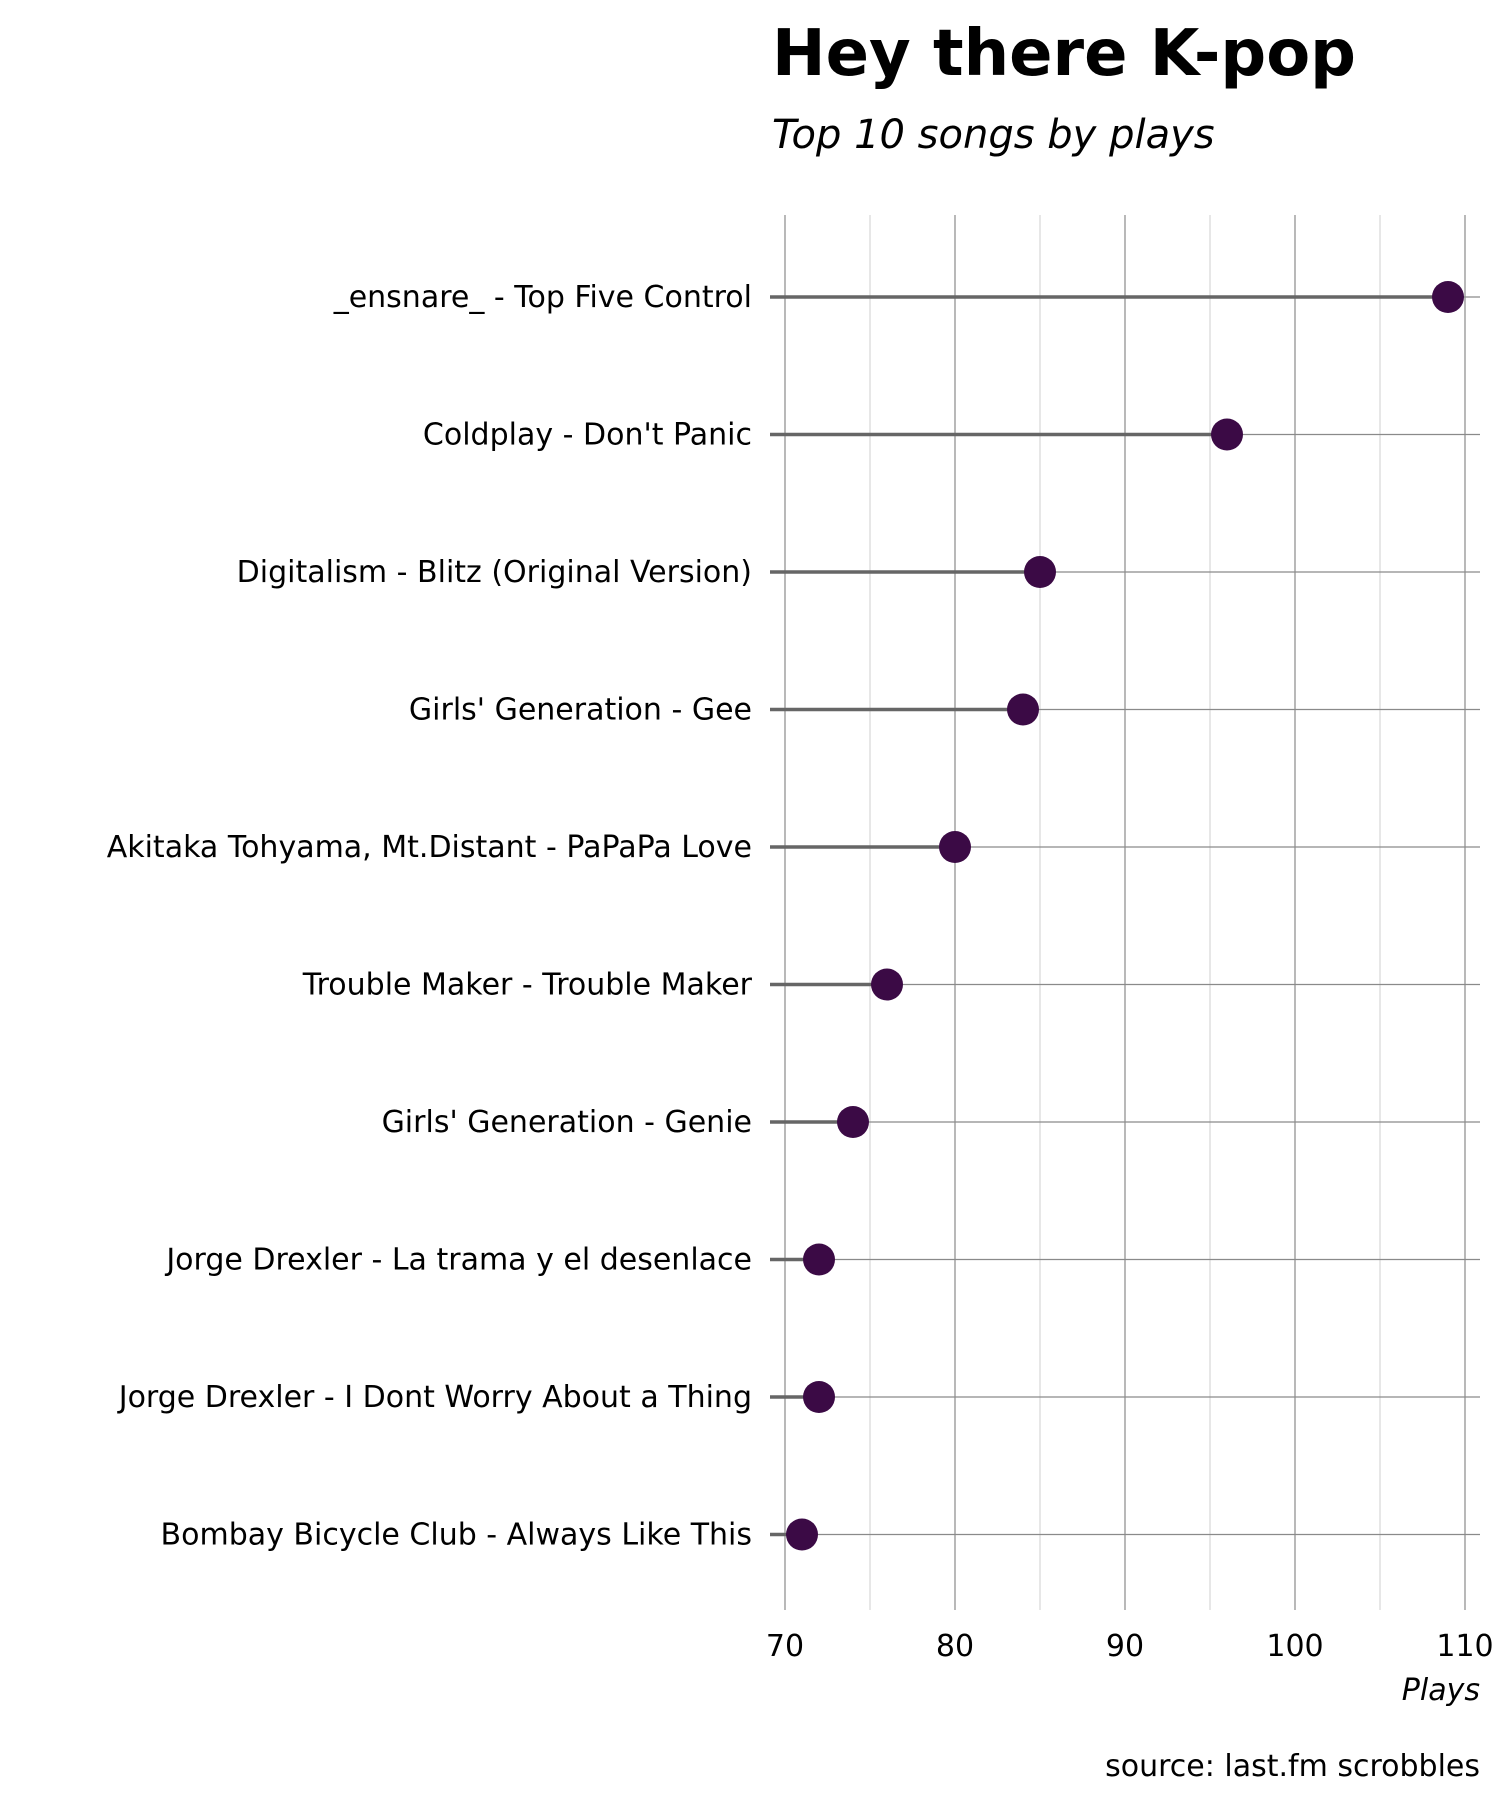 This screenshot has width=1500, height=1800. I want to click on x-tick-label: 70, so click(785, 1646).